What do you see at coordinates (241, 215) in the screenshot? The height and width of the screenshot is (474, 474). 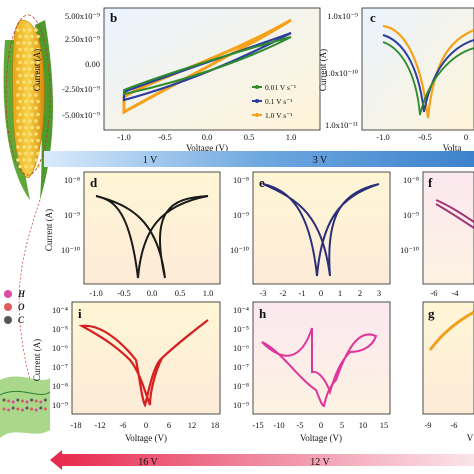 I see `e-ytick: 10⁻⁹` at bounding box center [241, 215].